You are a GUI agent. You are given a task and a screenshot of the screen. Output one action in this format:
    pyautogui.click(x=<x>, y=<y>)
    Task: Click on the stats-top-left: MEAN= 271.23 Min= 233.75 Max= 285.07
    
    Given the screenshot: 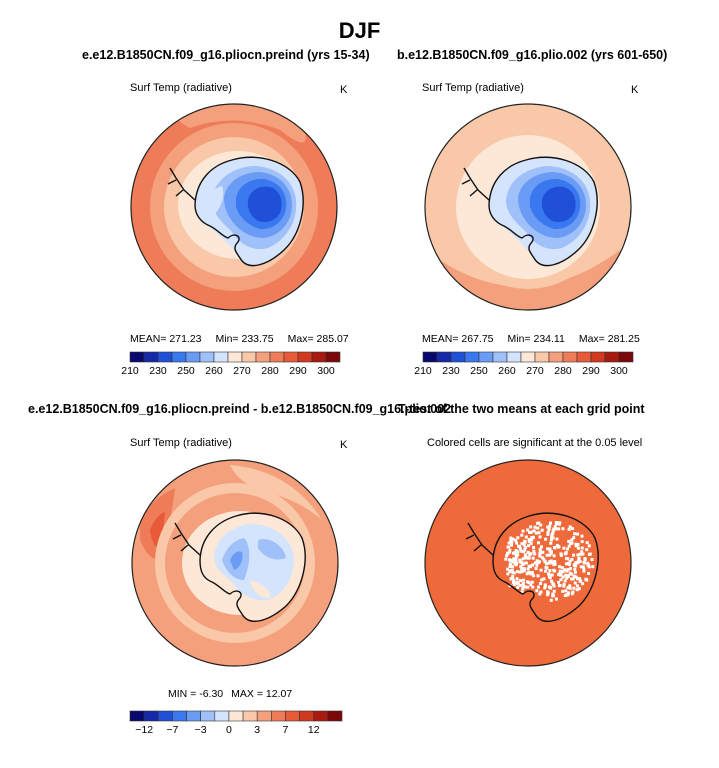 What is the action you would take?
    pyautogui.click(x=239, y=339)
    